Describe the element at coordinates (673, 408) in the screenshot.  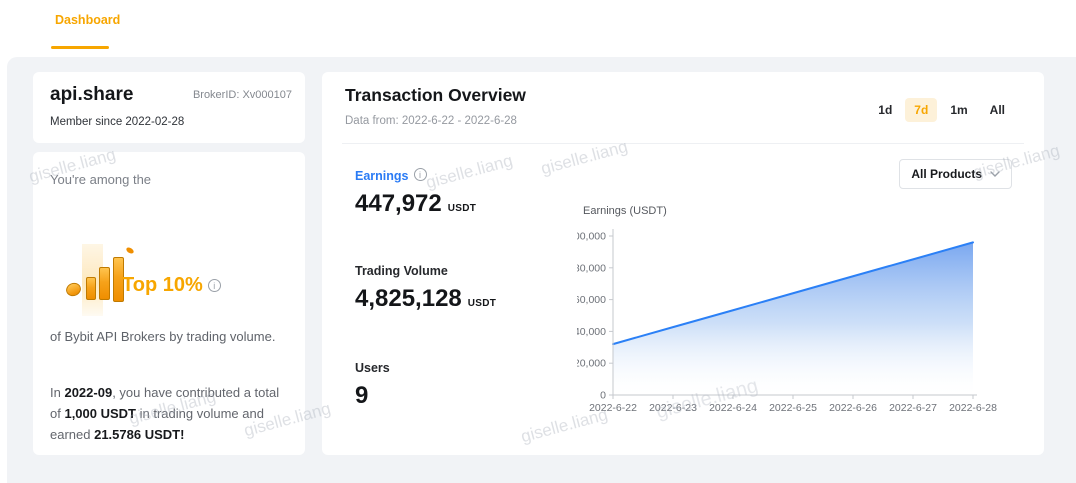
I see `svg-text: 2022-6-23` at that location.